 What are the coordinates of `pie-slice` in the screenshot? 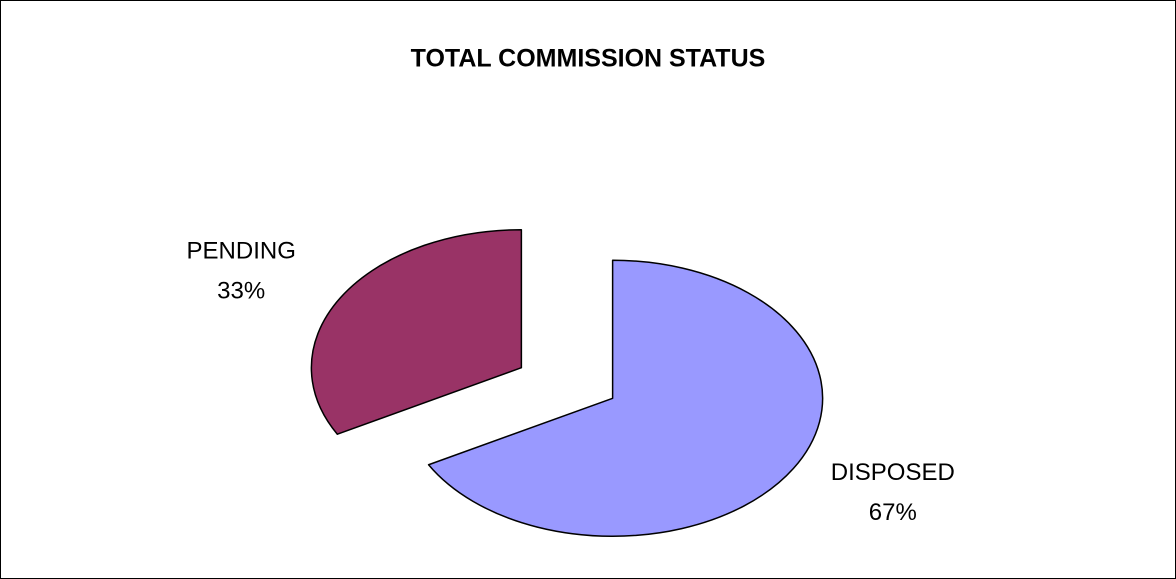 It's located at (416, 331).